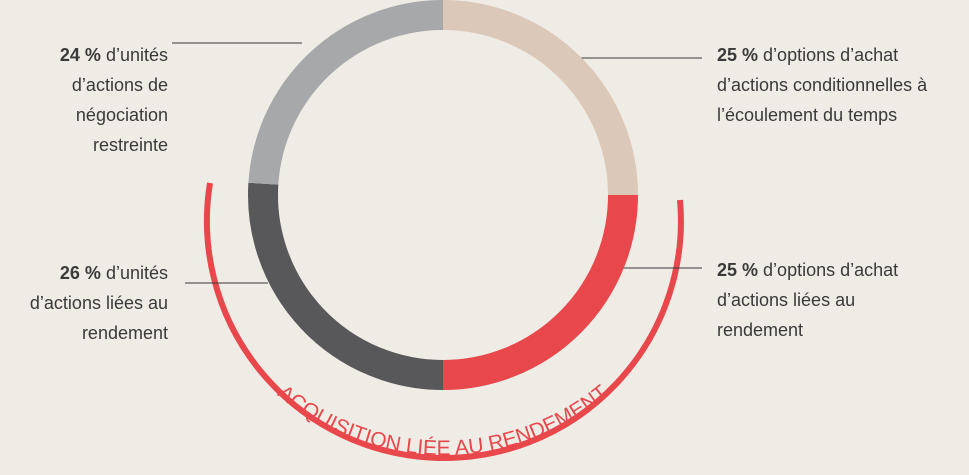 The height and width of the screenshot is (475, 969). What do you see at coordinates (80, 273) in the screenshot?
I see `value-label: 26 %` at bounding box center [80, 273].